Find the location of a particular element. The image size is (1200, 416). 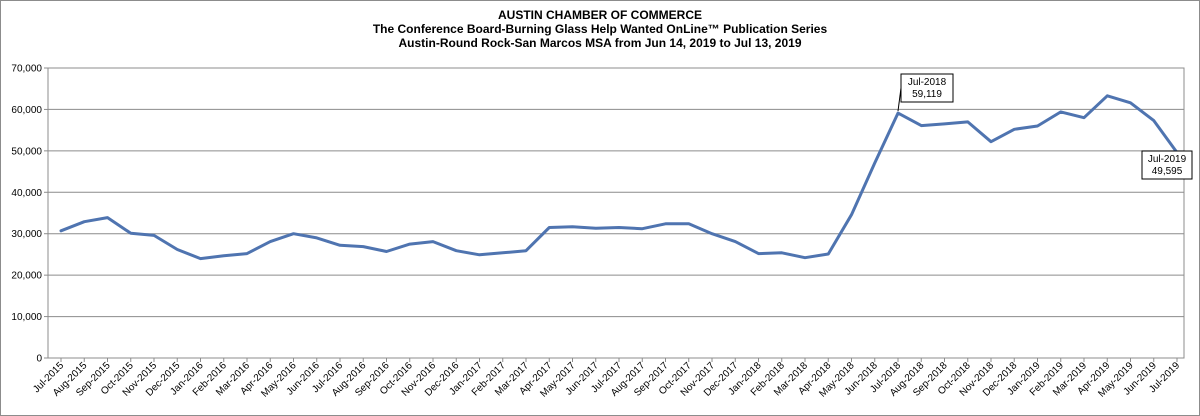

callout-label: Jul-2018 is located at coordinates (927, 82).